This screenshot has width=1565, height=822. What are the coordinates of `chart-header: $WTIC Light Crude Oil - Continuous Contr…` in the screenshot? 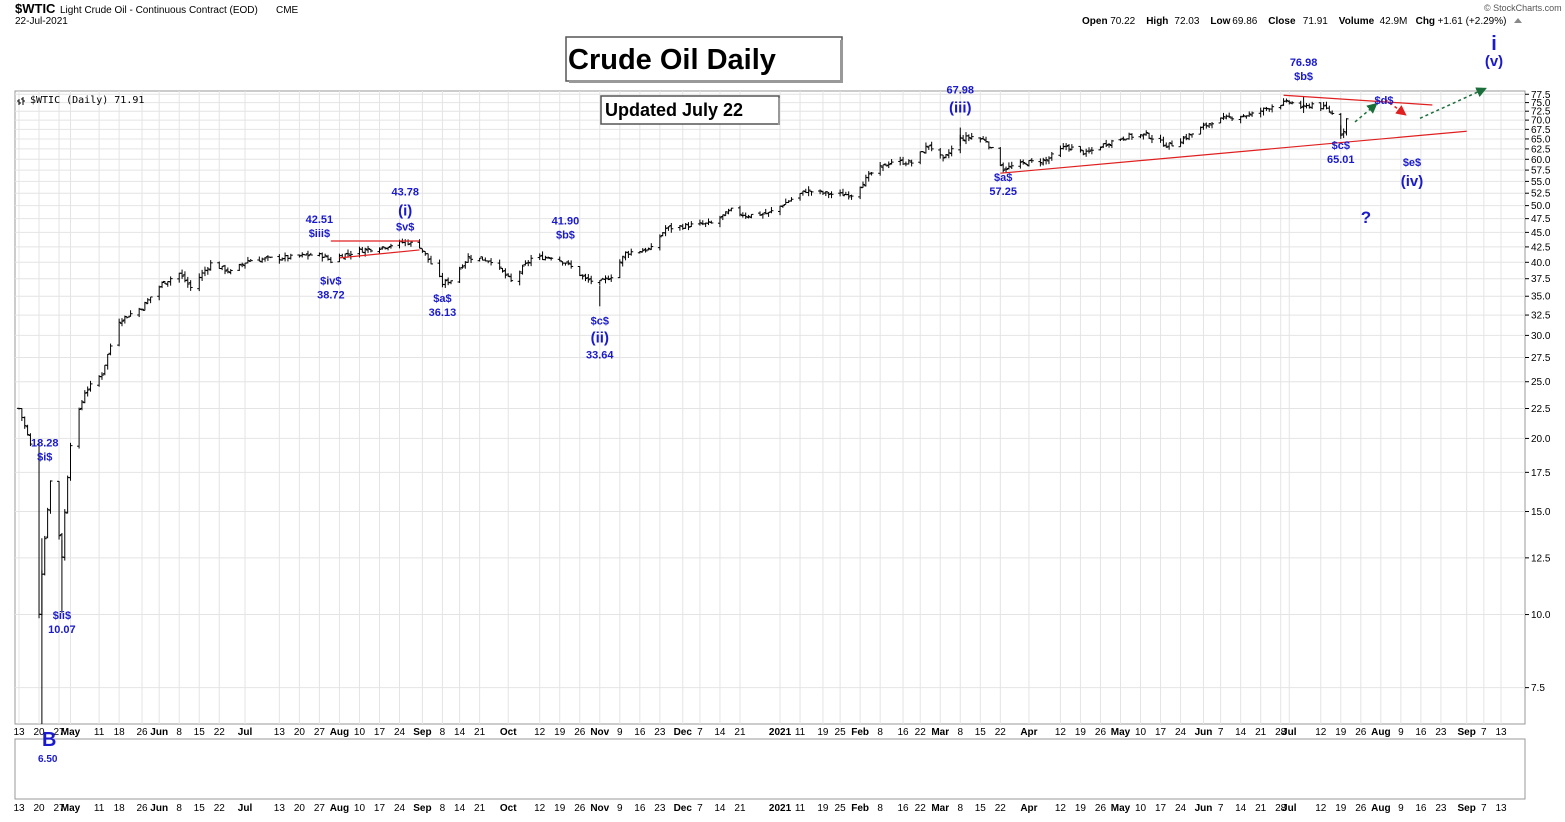 It's located at (788, 14).